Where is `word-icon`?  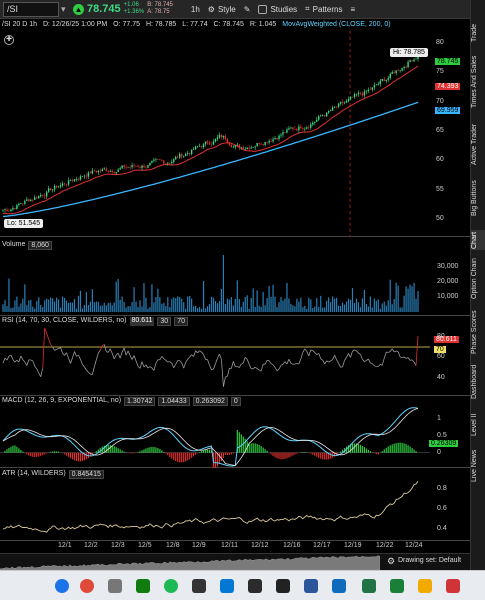 word-icon is located at coordinates (311, 586).